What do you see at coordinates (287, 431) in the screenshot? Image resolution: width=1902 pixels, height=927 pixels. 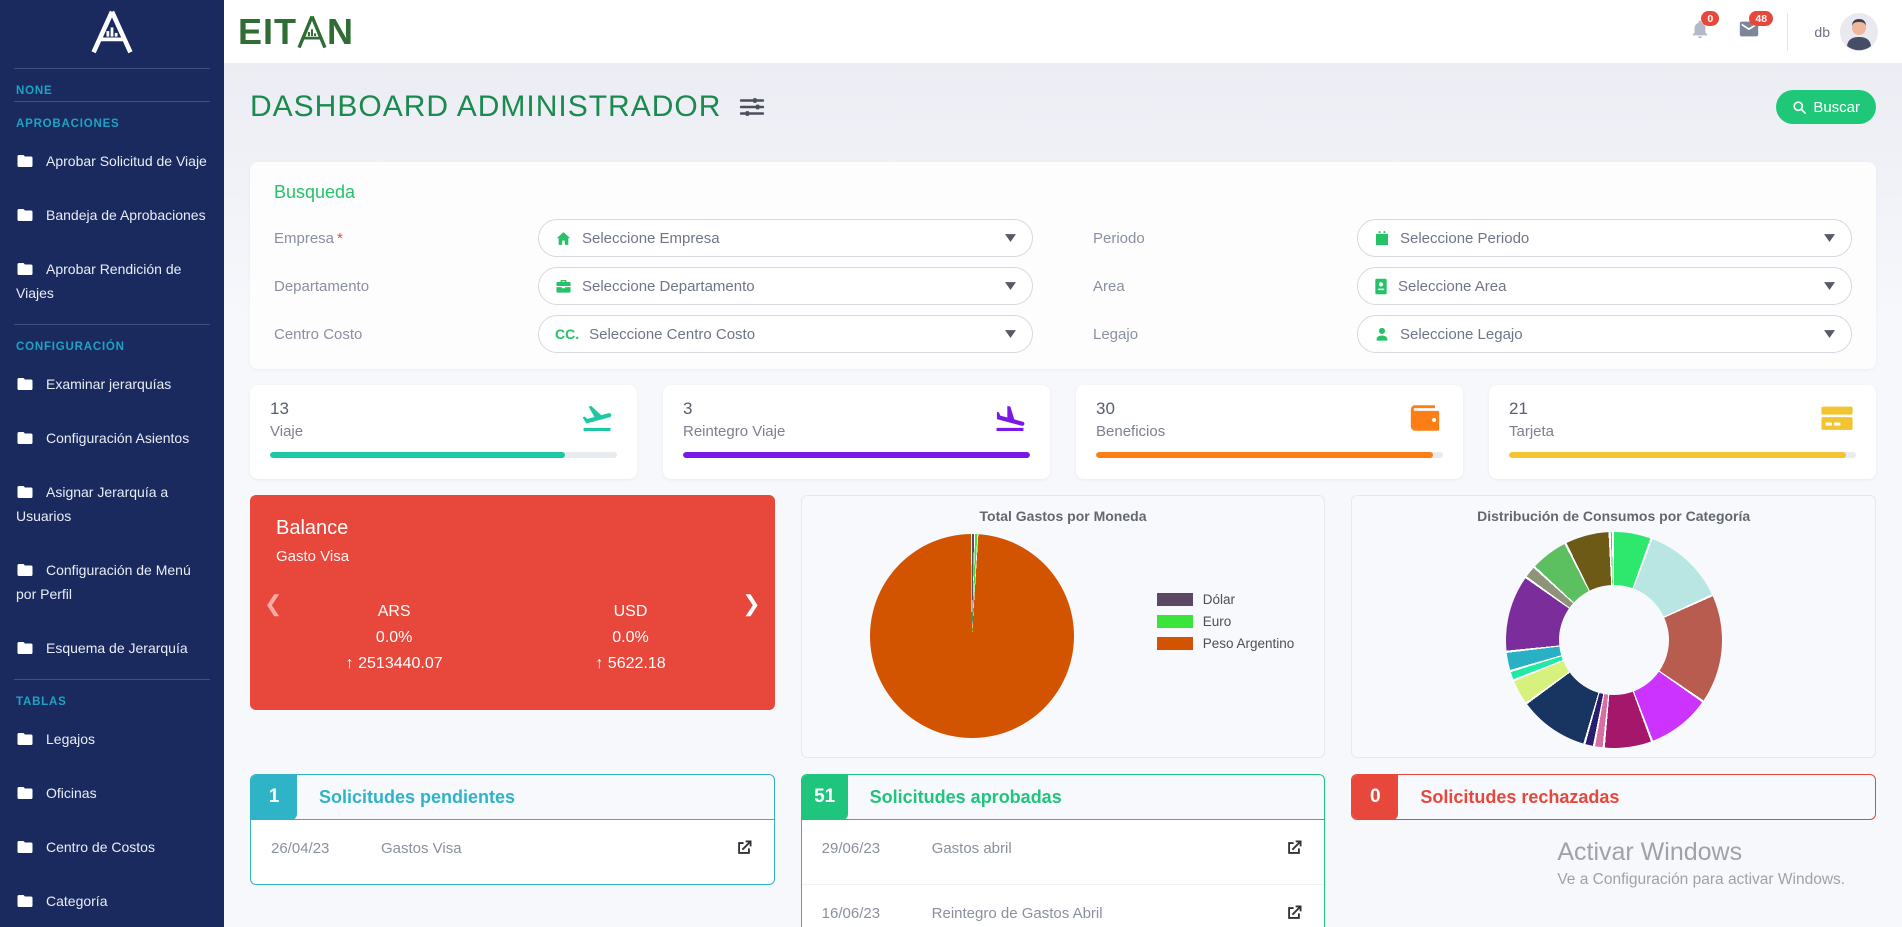 I see `stat-label: Viaje` at bounding box center [287, 431].